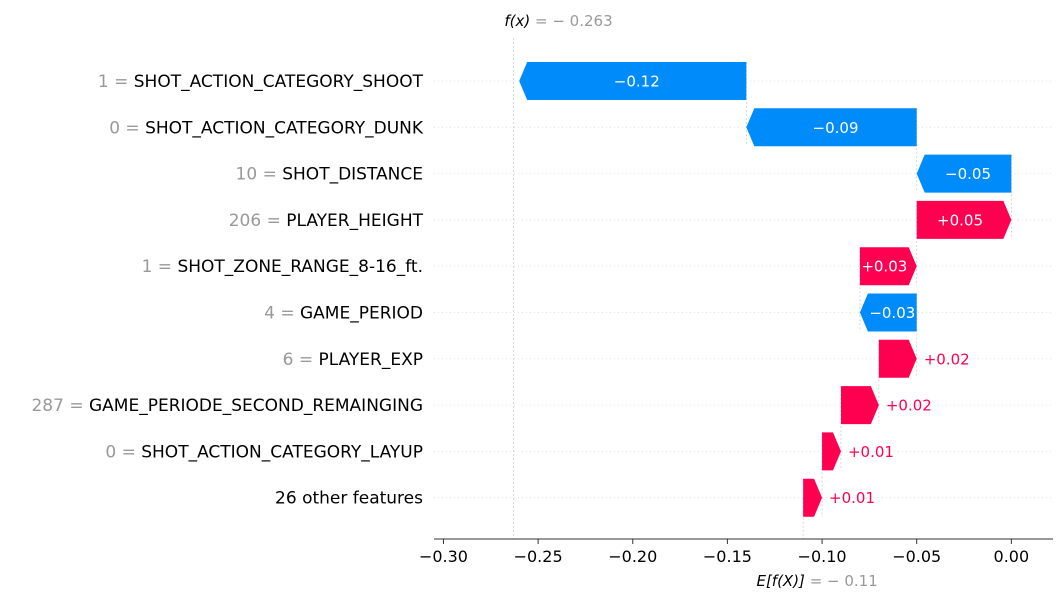 The image size is (1063, 600). I want to click on x-tick-label: −0.30, so click(443, 556).